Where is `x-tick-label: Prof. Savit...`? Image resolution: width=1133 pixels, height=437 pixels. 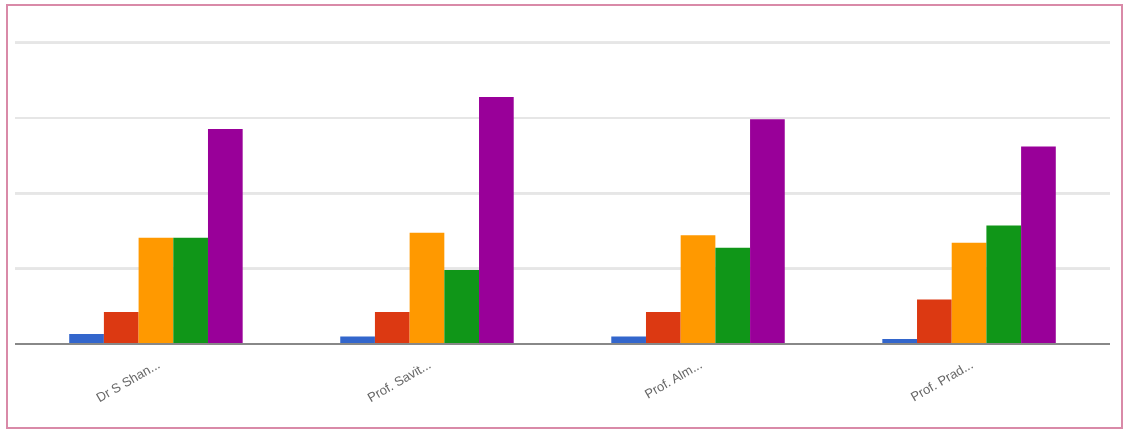
x-tick-label: Prof. Savit... is located at coordinates (399, 381).